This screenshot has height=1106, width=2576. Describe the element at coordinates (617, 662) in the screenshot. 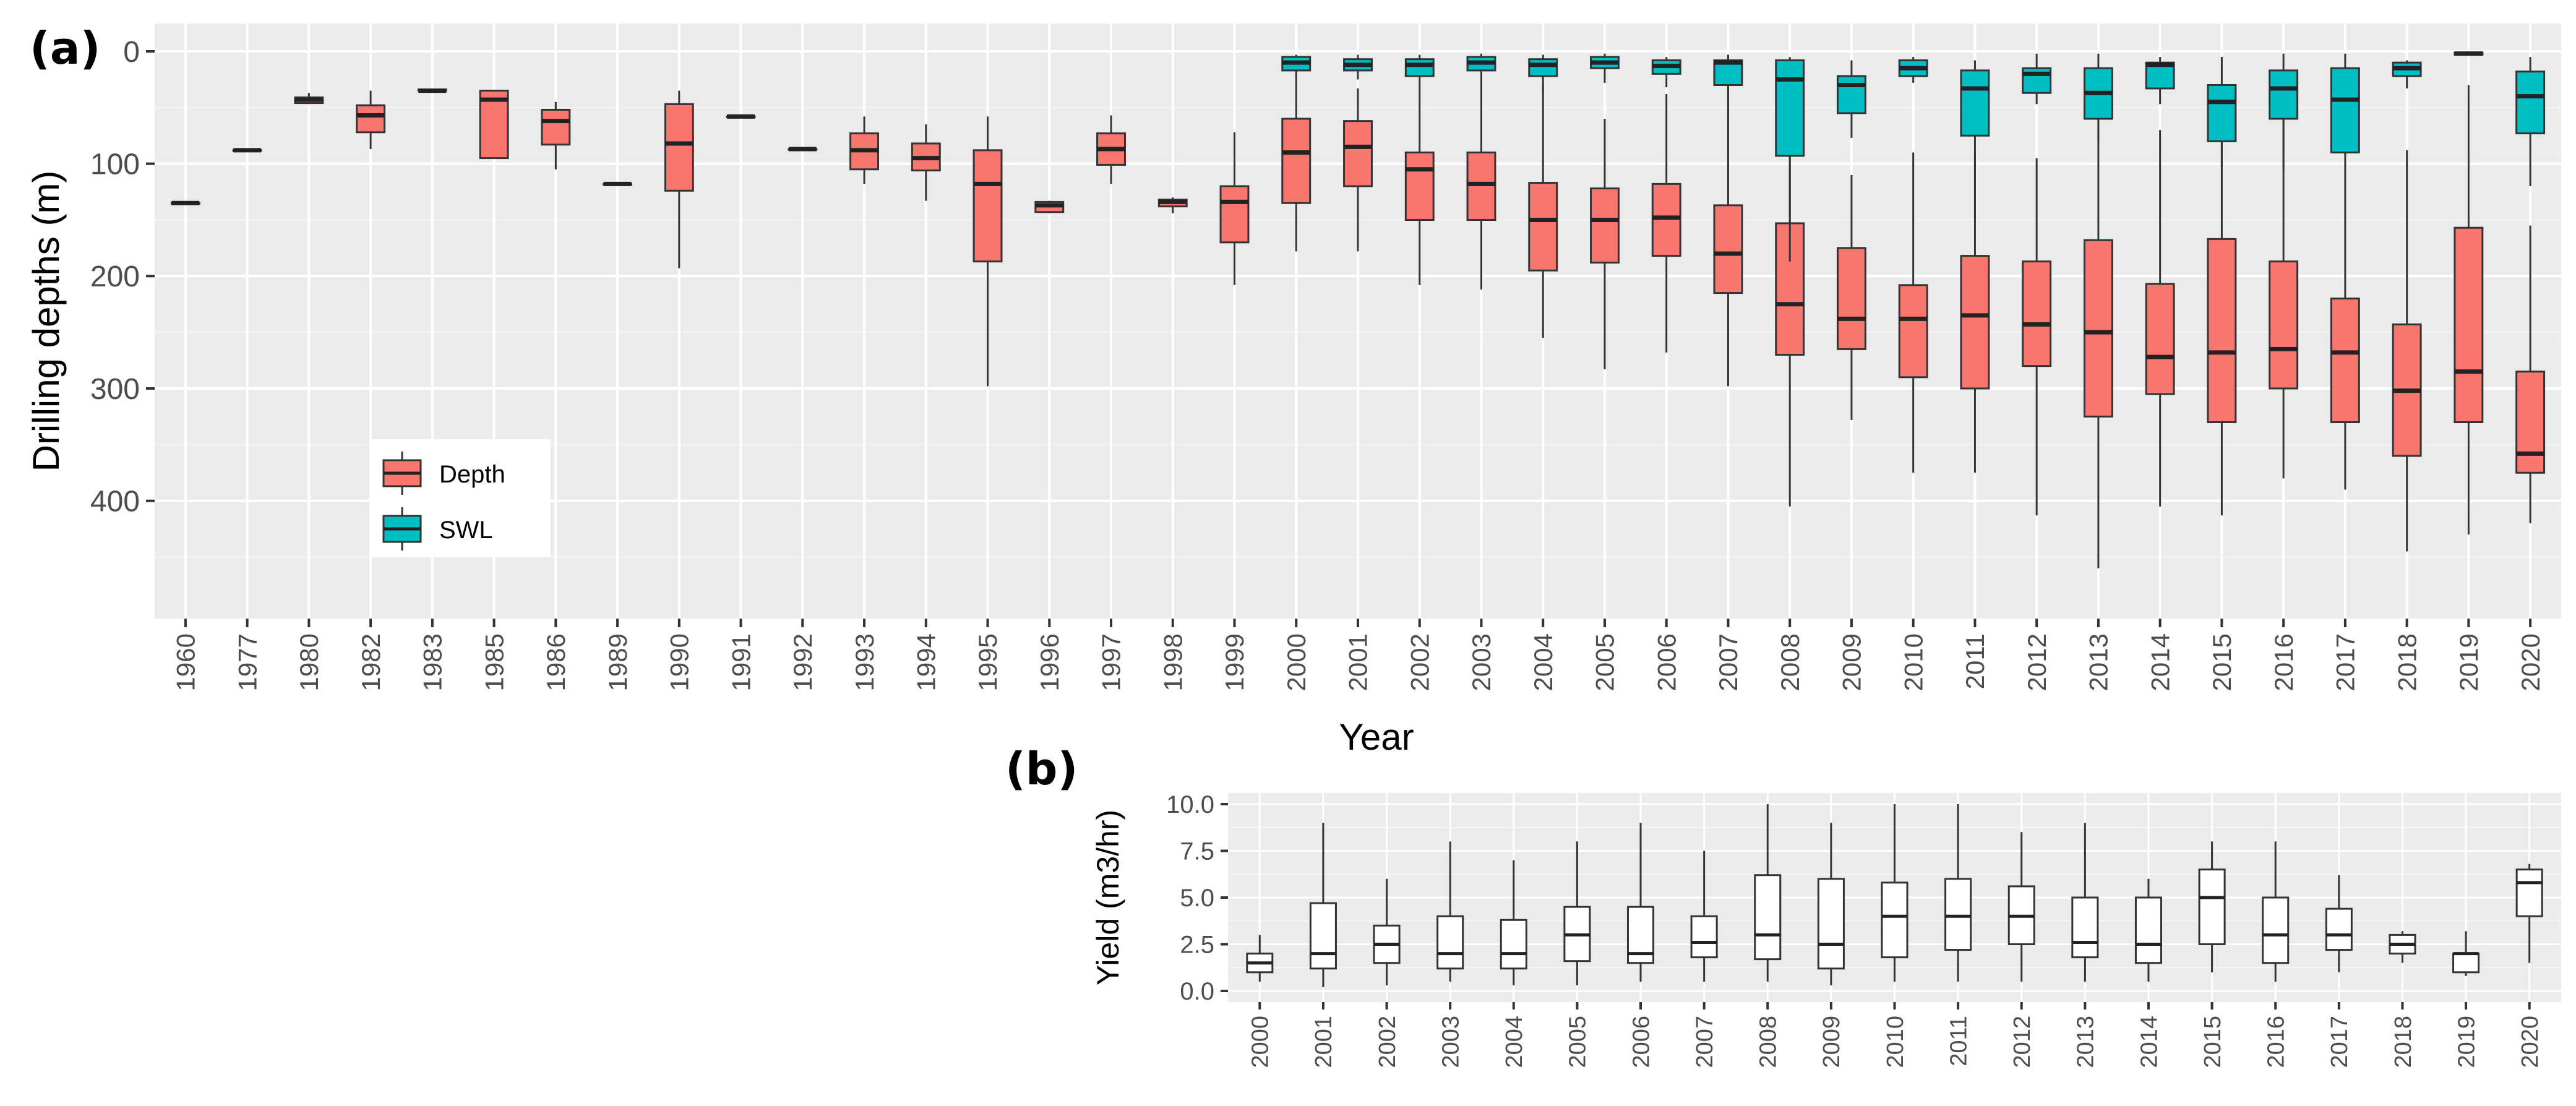

I see `x-tick-label: 1989` at that location.